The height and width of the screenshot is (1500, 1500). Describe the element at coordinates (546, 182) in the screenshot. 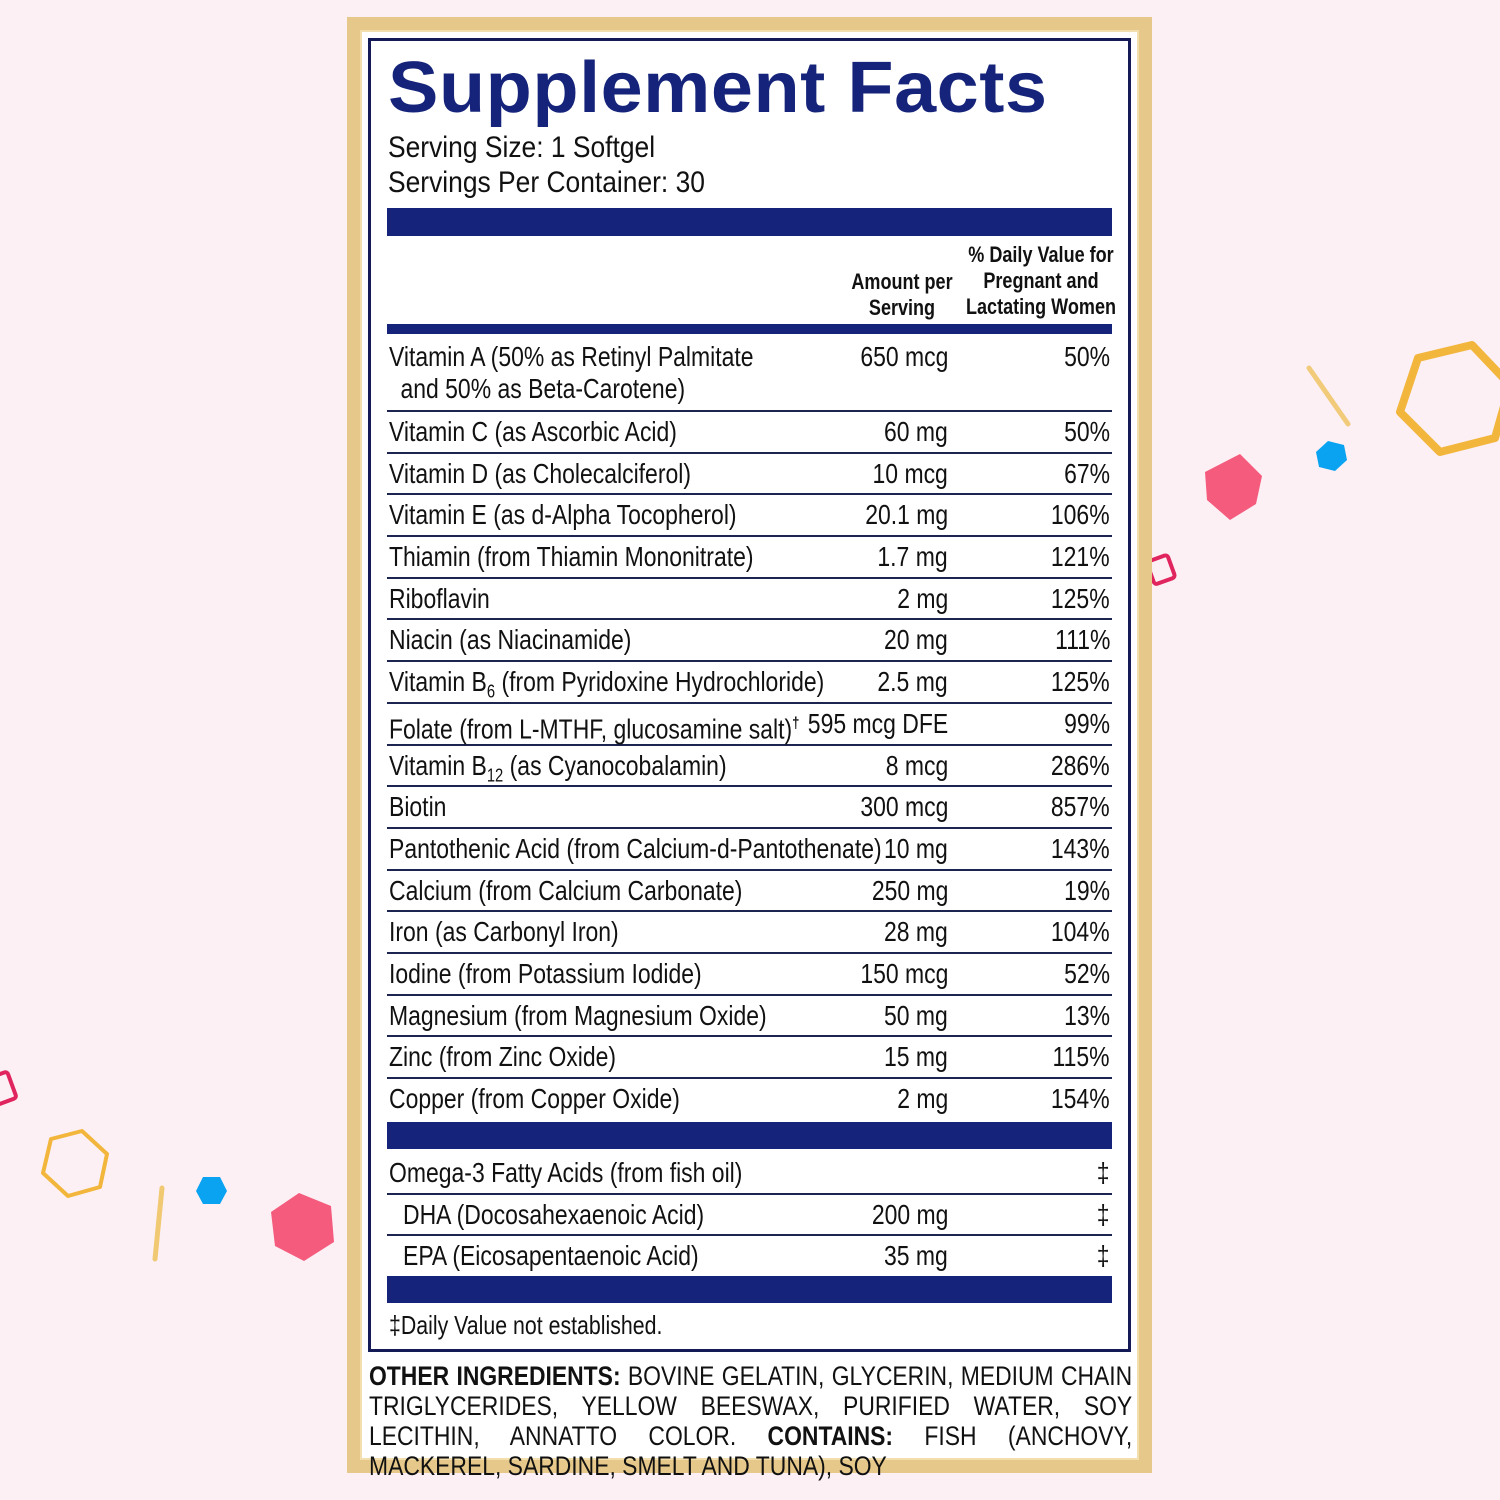

I see `servings-per-container: Servings Per Container: 30` at that location.